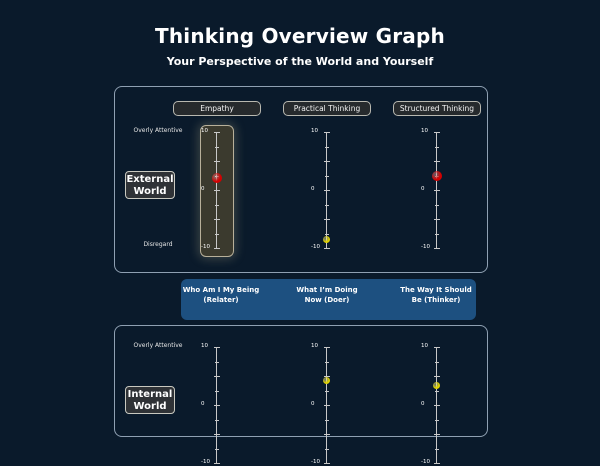 The width and height of the screenshot is (600, 466). Describe the element at coordinates (221, 295) in the screenshot. I see `banner-relater: Who Am I My Being (Relater)` at that location.